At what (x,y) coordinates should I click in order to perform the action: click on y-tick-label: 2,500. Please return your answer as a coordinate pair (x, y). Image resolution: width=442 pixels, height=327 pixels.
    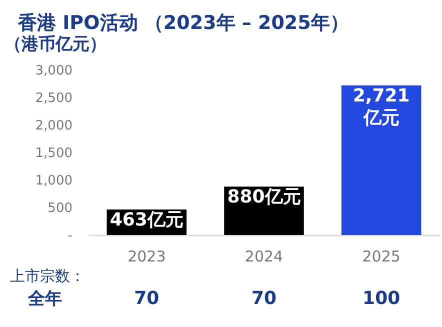
    Looking at the image, I should click on (53, 98).